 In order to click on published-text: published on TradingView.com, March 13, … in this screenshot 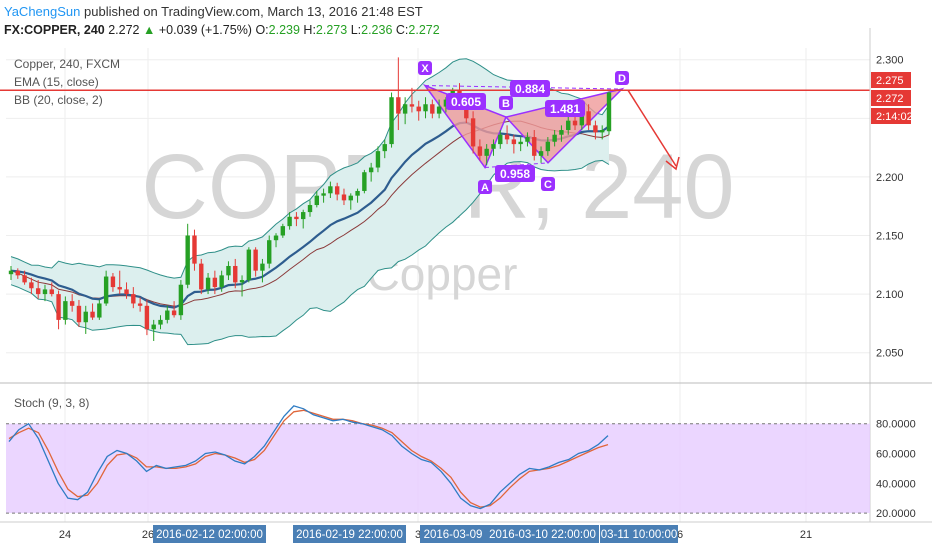, I will do `click(253, 11)`.